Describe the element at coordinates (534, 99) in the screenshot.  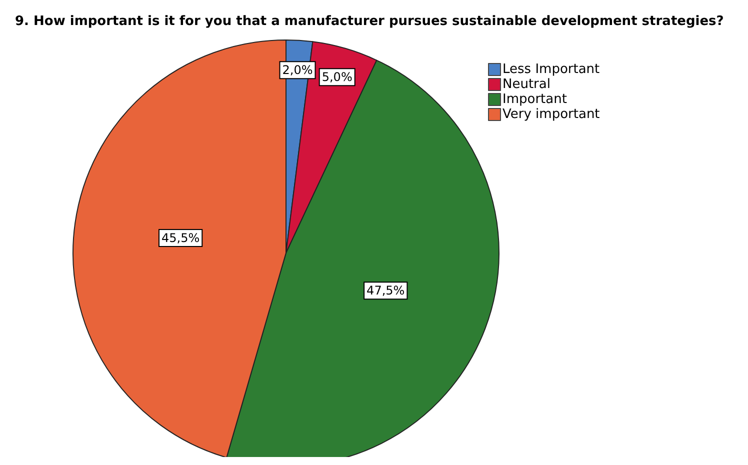
I see `legend-label: Important` at that location.